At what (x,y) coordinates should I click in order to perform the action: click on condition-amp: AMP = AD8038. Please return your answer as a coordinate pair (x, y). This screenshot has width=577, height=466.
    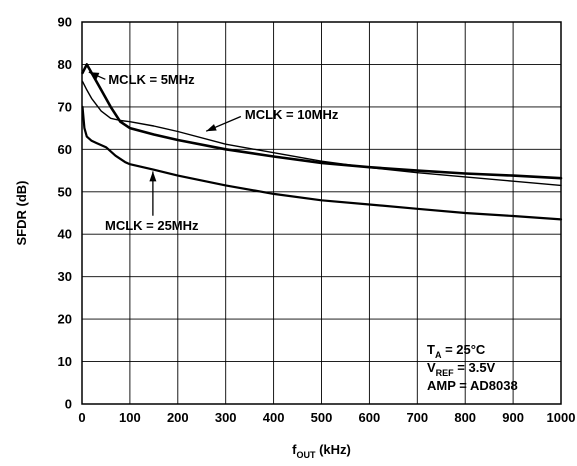
    Looking at the image, I should click on (472, 385).